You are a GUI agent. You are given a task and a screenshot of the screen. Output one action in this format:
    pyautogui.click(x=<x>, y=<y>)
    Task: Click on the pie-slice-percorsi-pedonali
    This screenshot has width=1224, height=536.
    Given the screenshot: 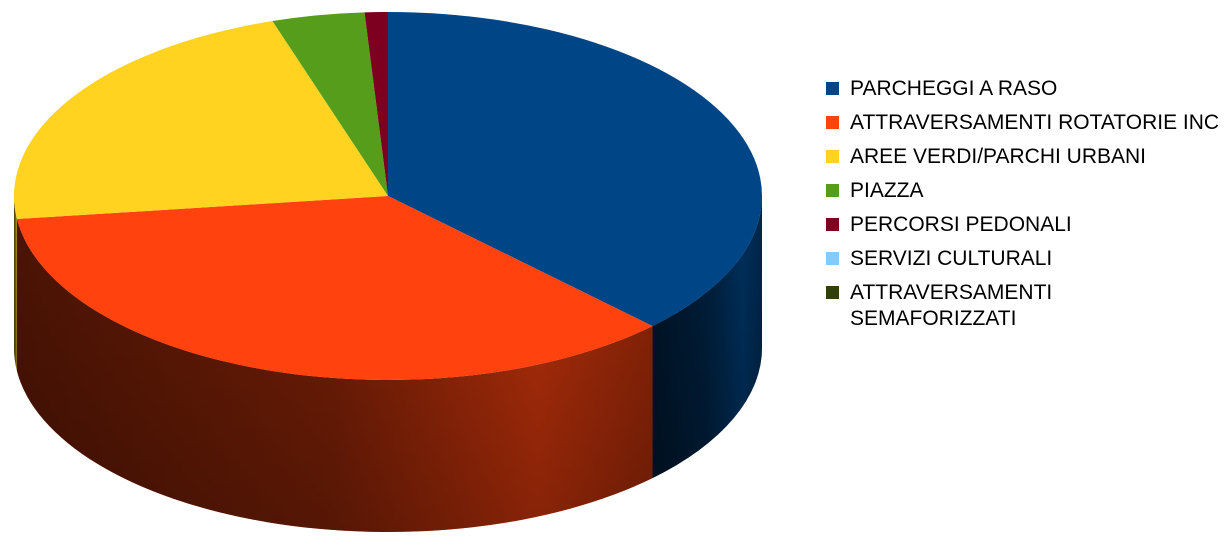 What is the action you would take?
    pyautogui.click(x=376, y=103)
    